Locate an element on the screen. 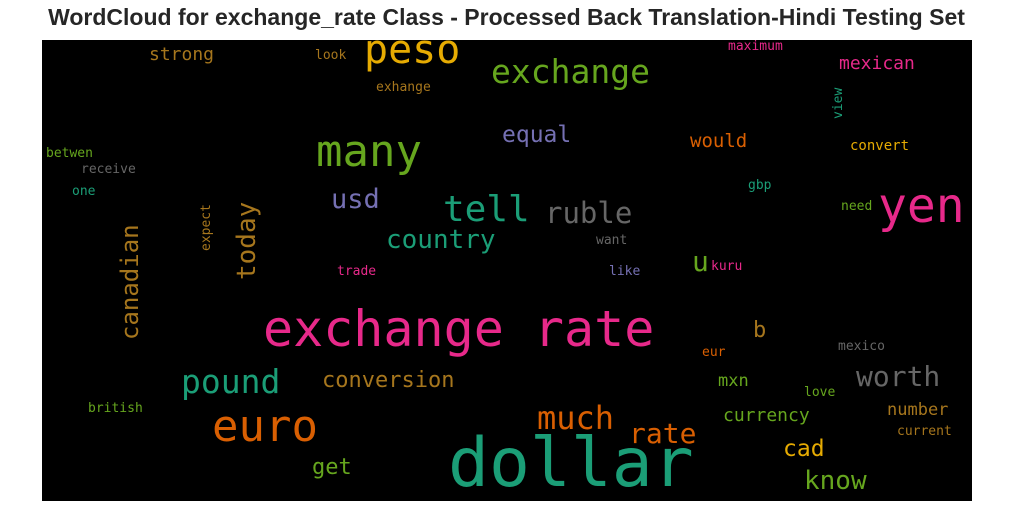 The image size is (1013, 511). word-equal: equal is located at coordinates (537, 135).